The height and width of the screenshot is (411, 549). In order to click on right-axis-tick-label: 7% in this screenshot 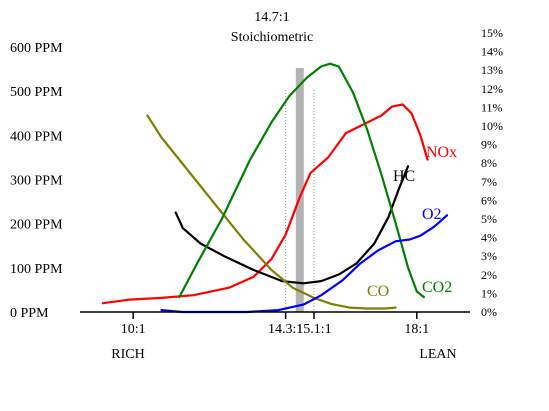, I will do `click(489, 182)`.